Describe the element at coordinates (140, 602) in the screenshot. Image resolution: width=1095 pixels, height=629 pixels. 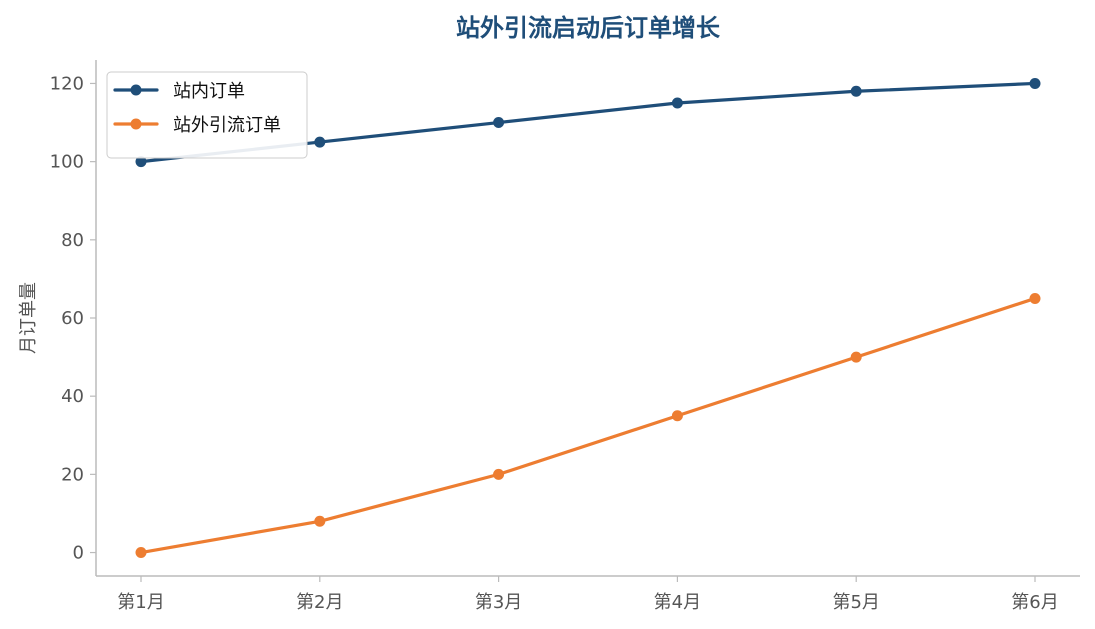
I see `x-tick-label: 第1月` at that location.